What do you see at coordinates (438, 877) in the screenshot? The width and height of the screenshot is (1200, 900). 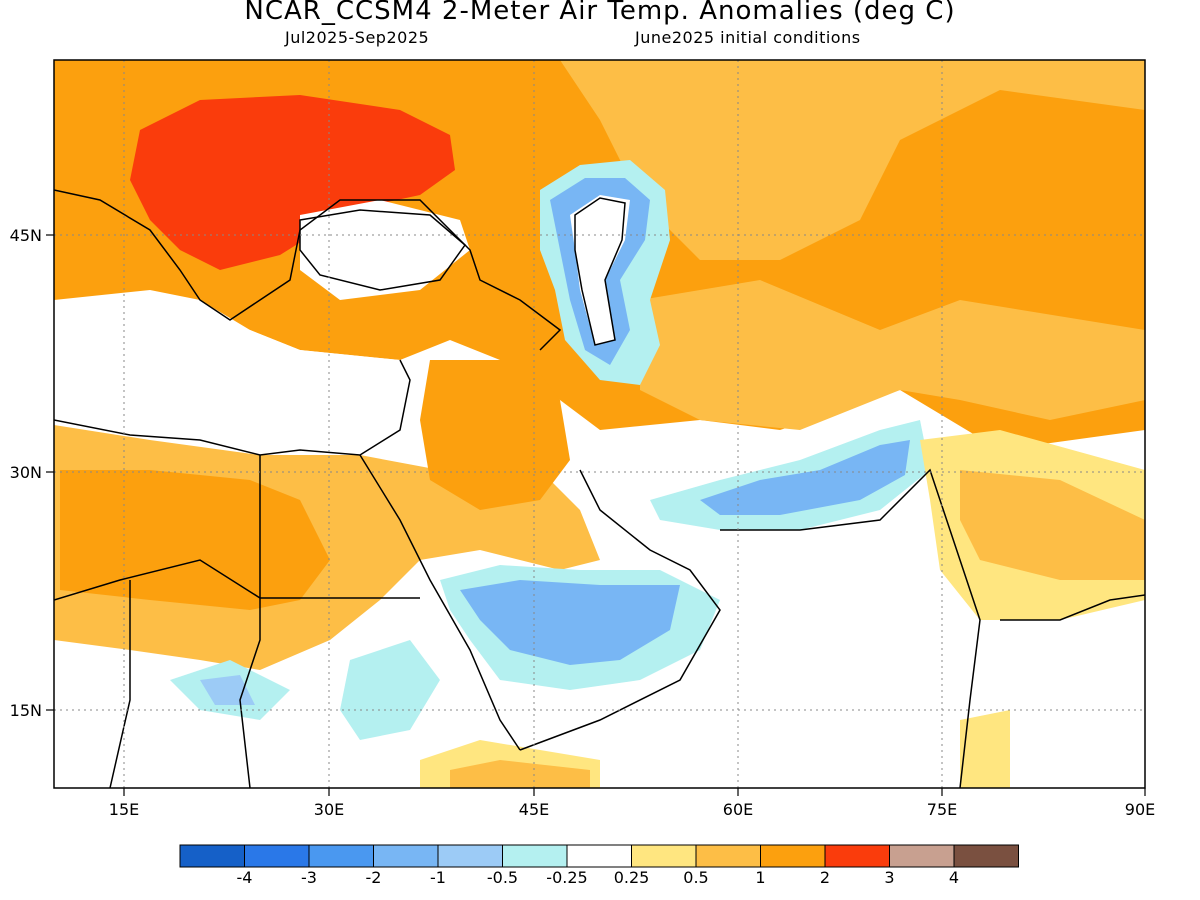 I see `colorbar-label-3: -1` at bounding box center [438, 877].